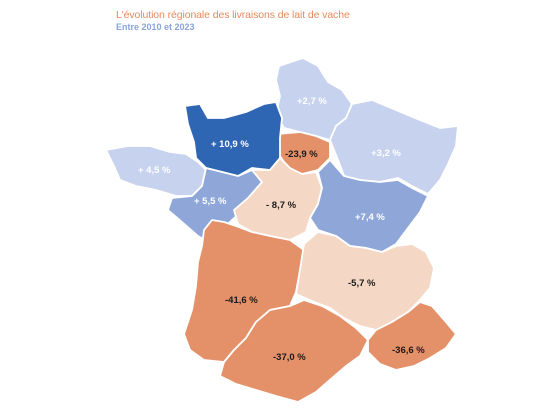 This screenshot has width=555, height=419. I want to click on chart-subtitle: Entre 2010 et 2023, so click(155, 27).